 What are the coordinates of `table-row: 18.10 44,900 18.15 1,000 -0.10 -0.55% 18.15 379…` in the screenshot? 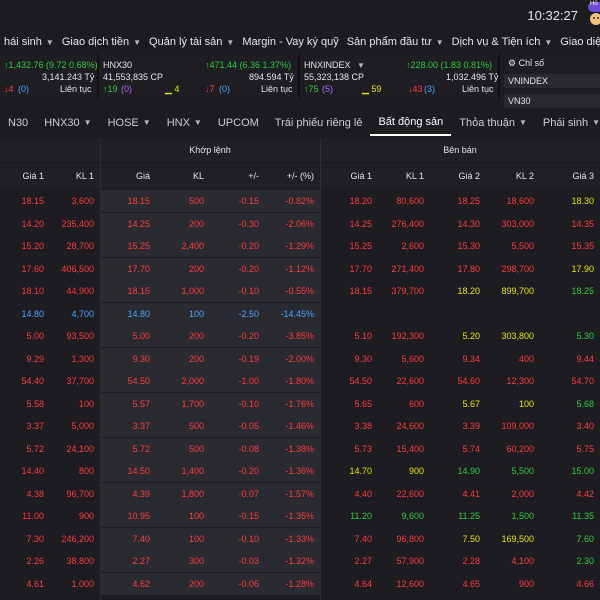 It's located at (300, 291).